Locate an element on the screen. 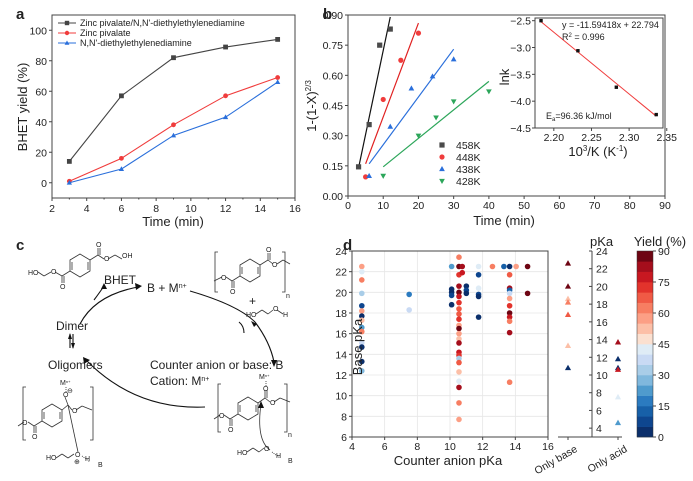 The width and height of the screenshot is (693, 481). panel-label-c: c is located at coordinates (20, 245).